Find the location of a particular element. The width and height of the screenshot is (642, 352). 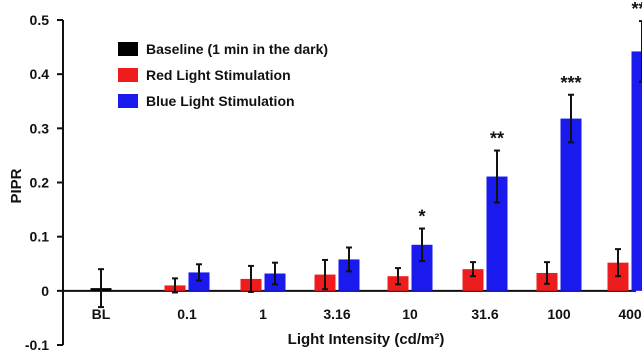

x-tick-label: 100 is located at coordinates (559, 314).